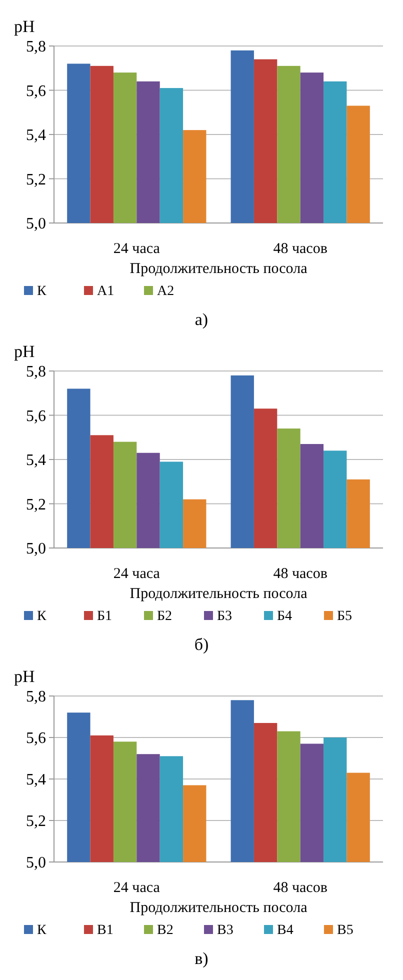  I want to click on legend-label: Б2, so click(164, 616).